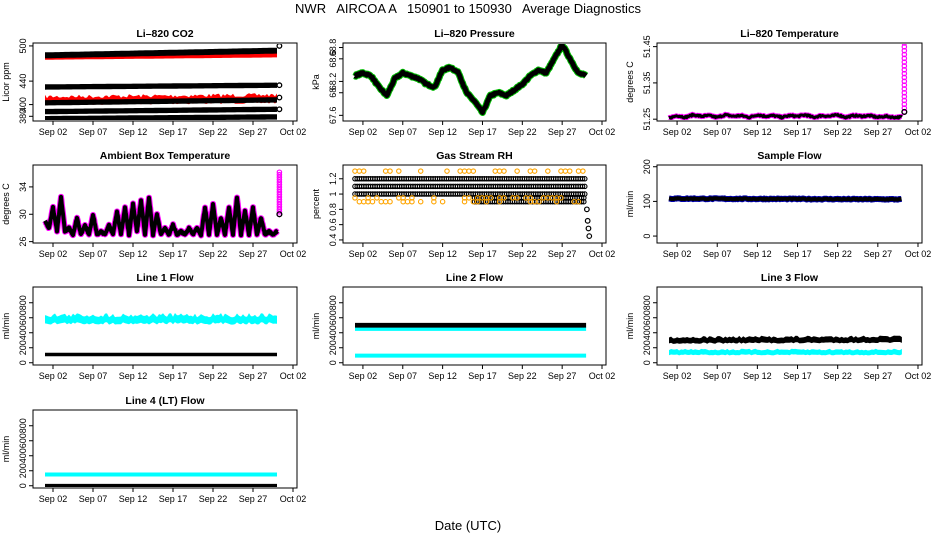  I want to click on panel-title: Line 2 Flow, so click(475, 278).